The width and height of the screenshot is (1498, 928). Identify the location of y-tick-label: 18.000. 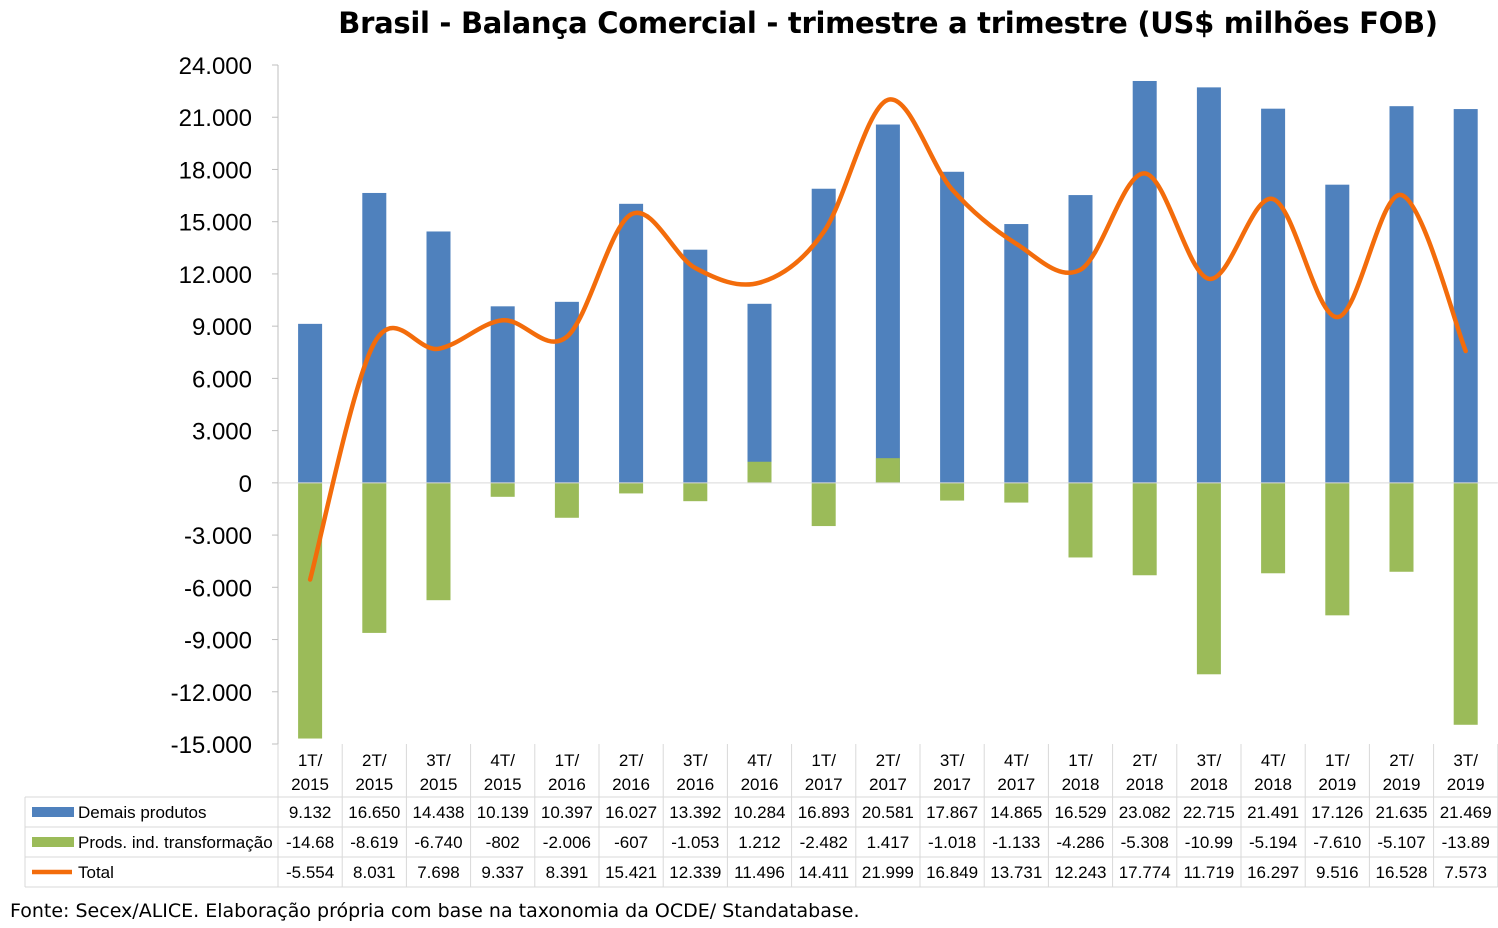
(215, 170).